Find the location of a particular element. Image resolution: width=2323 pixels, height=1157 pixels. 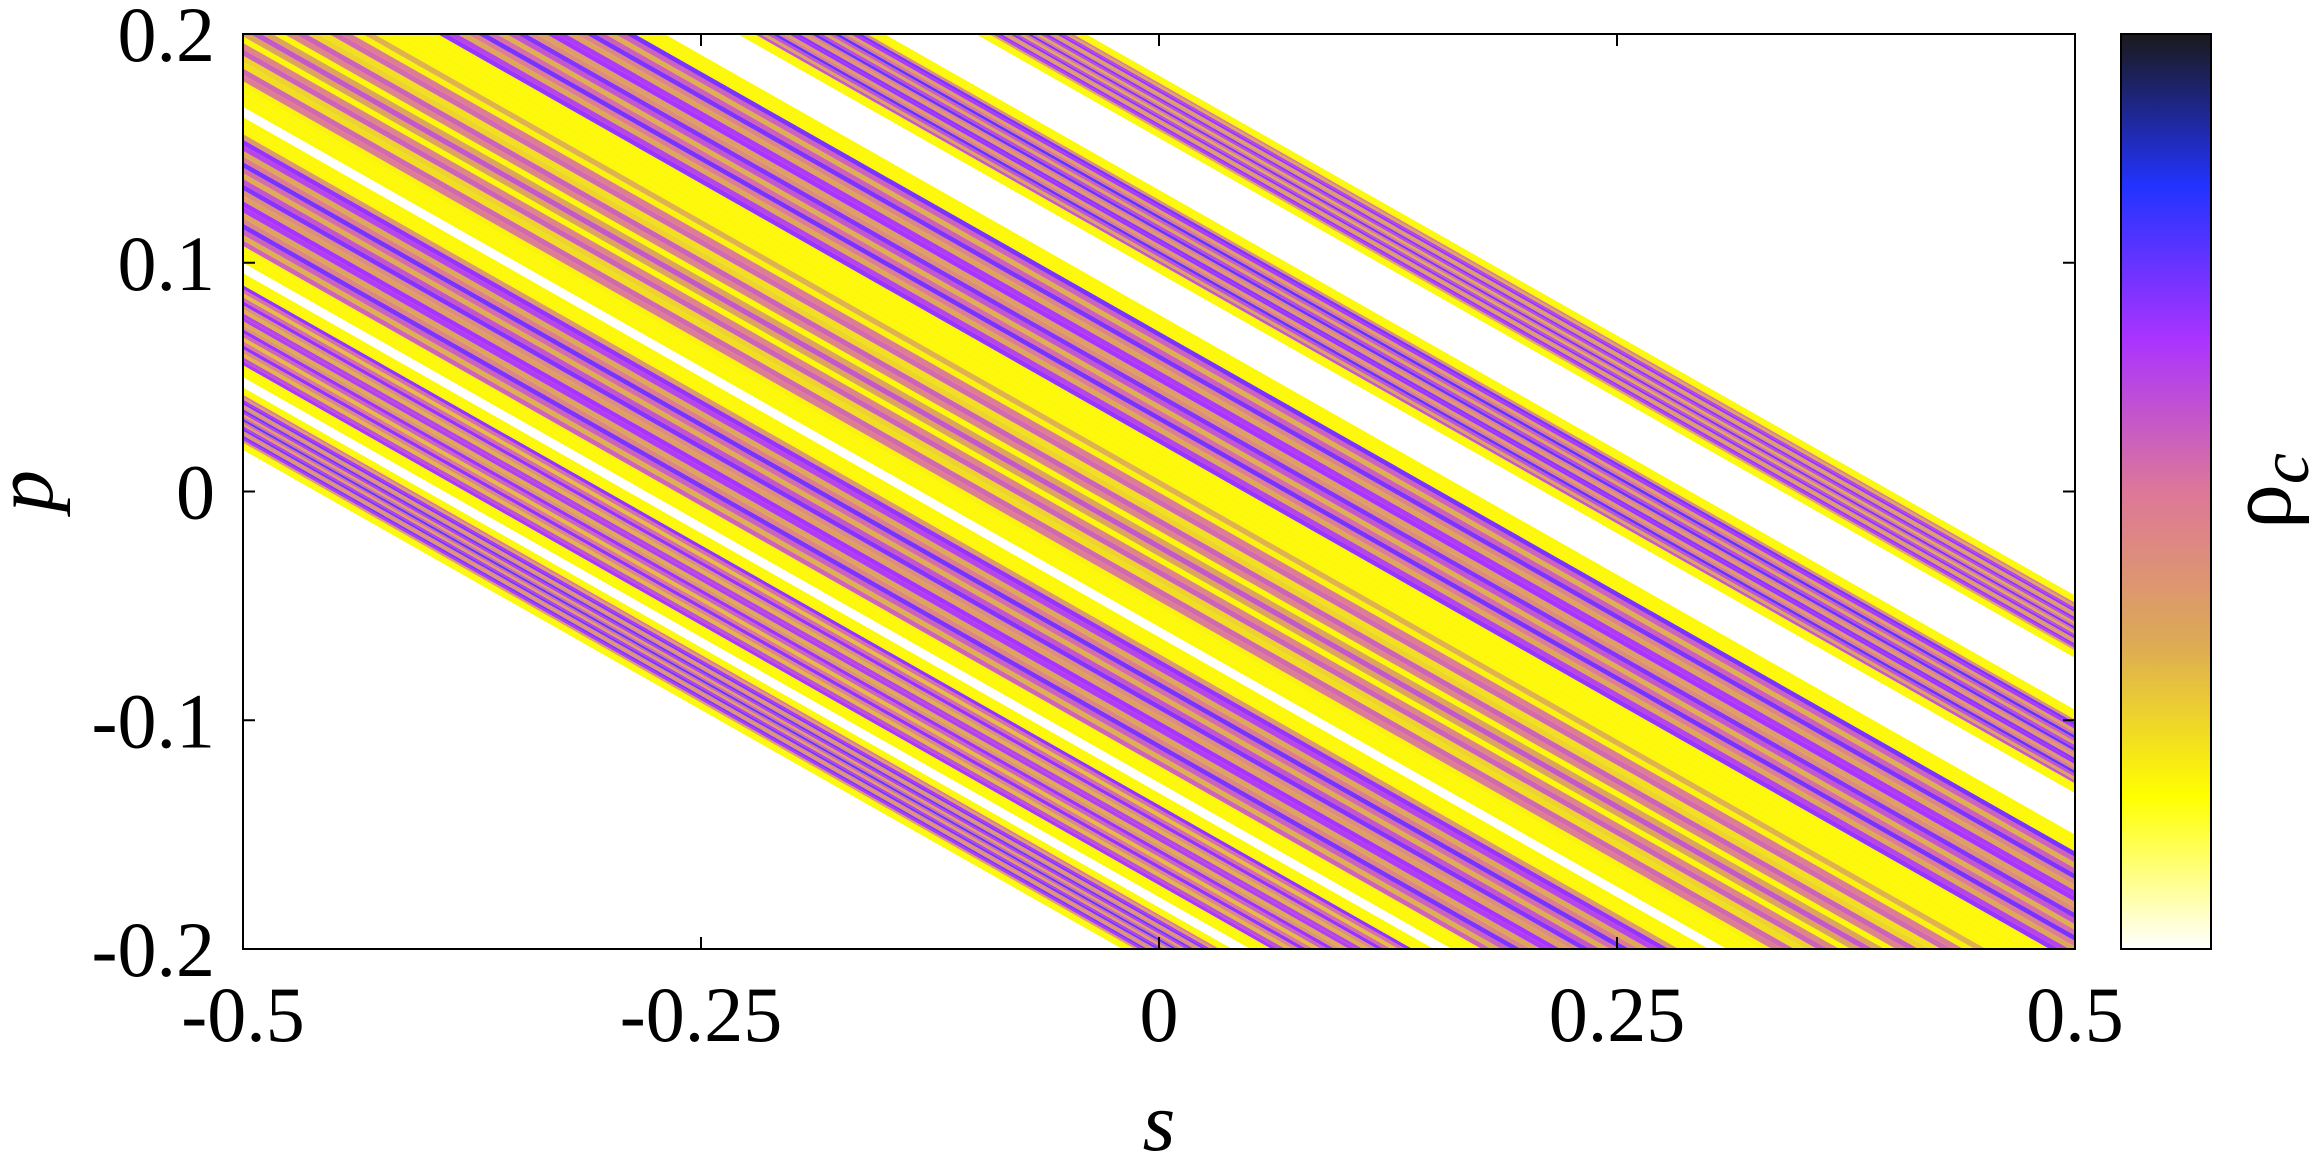

y-tick-label: 0.1 is located at coordinates (167, 263).